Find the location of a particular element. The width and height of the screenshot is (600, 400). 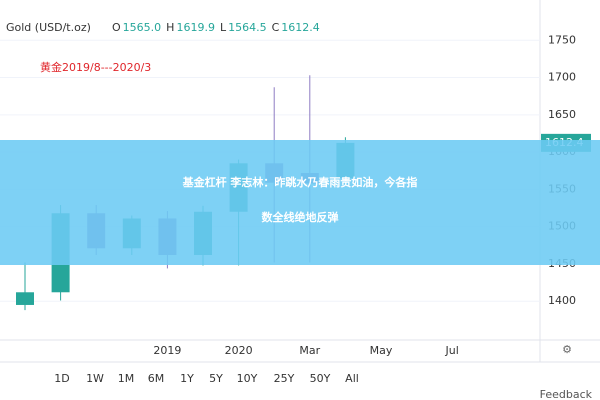

ohlc-value: 1619.9 is located at coordinates (195, 27).